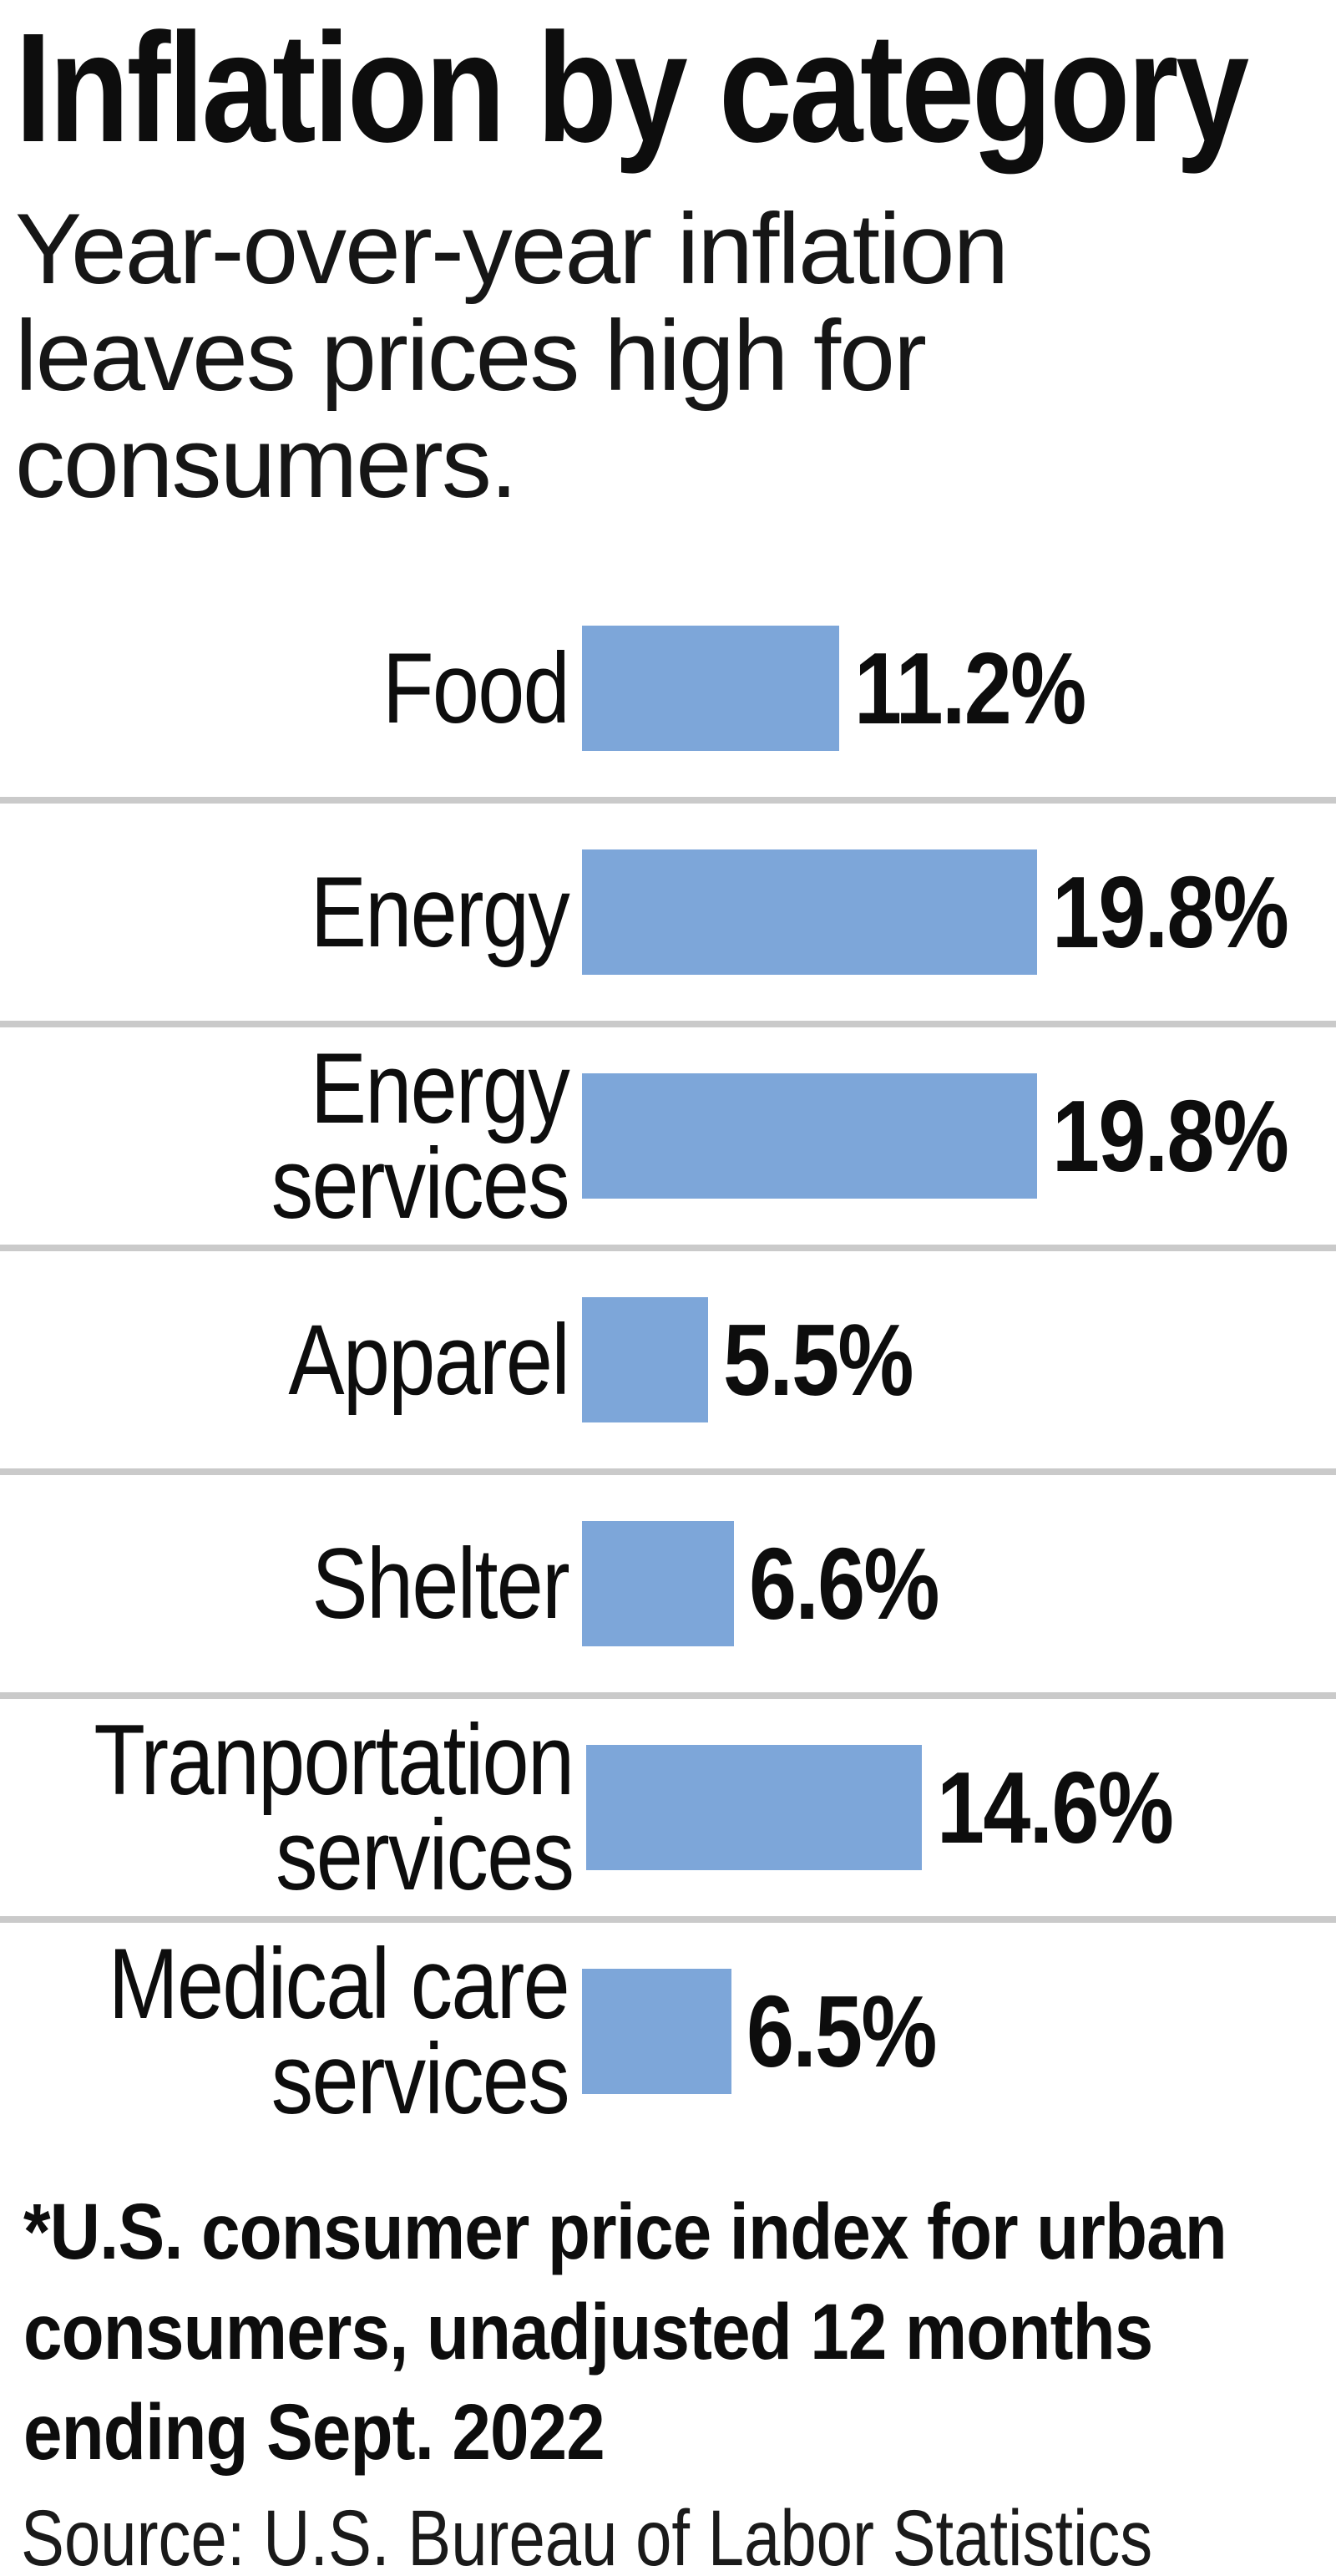  What do you see at coordinates (588, 2332) in the screenshot?
I see `footnote-line: consumers, unadjusted 12 months` at bounding box center [588, 2332].